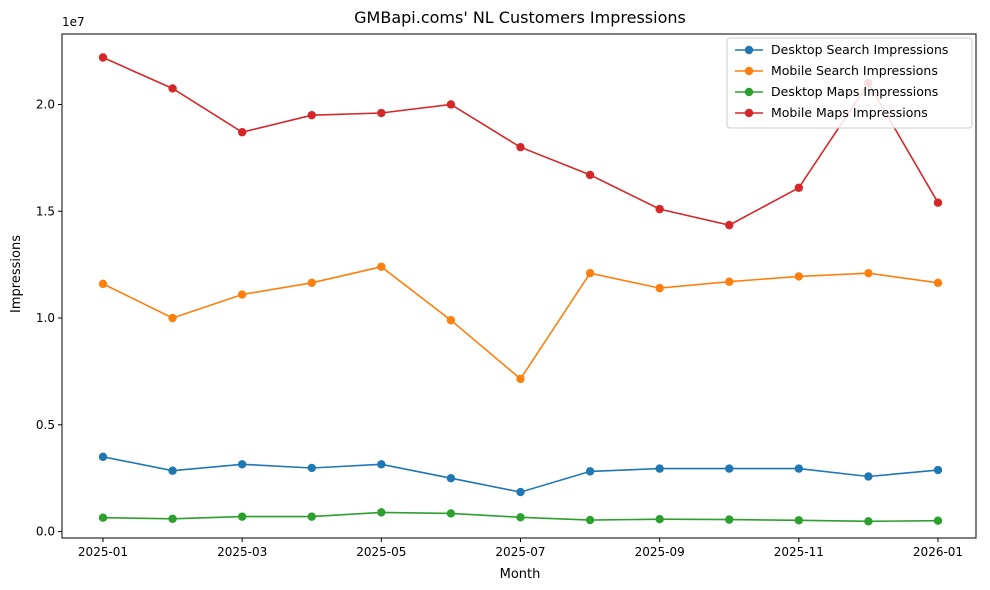 Image resolution: width=990 pixels, height=590 pixels. What do you see at coordinates (45, 318) in the screenshot?
I see `y-tick-label: 1.0` at bounding box center [45, 318].